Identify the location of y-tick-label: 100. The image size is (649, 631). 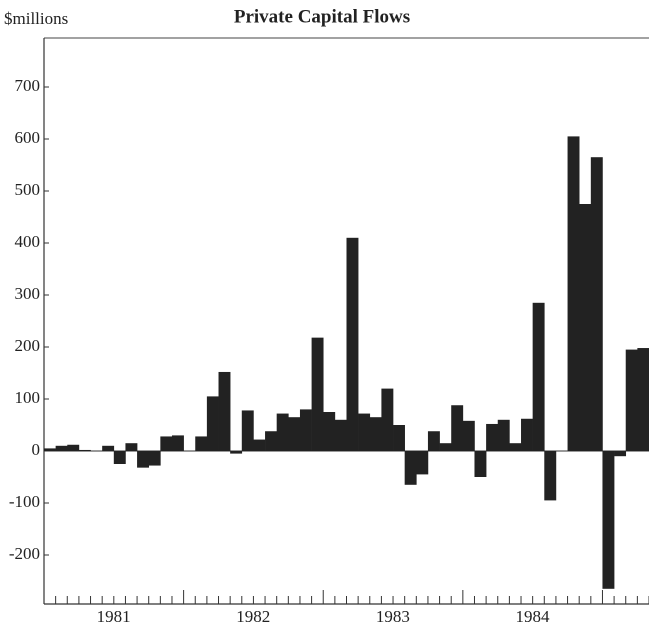
(28, 397).